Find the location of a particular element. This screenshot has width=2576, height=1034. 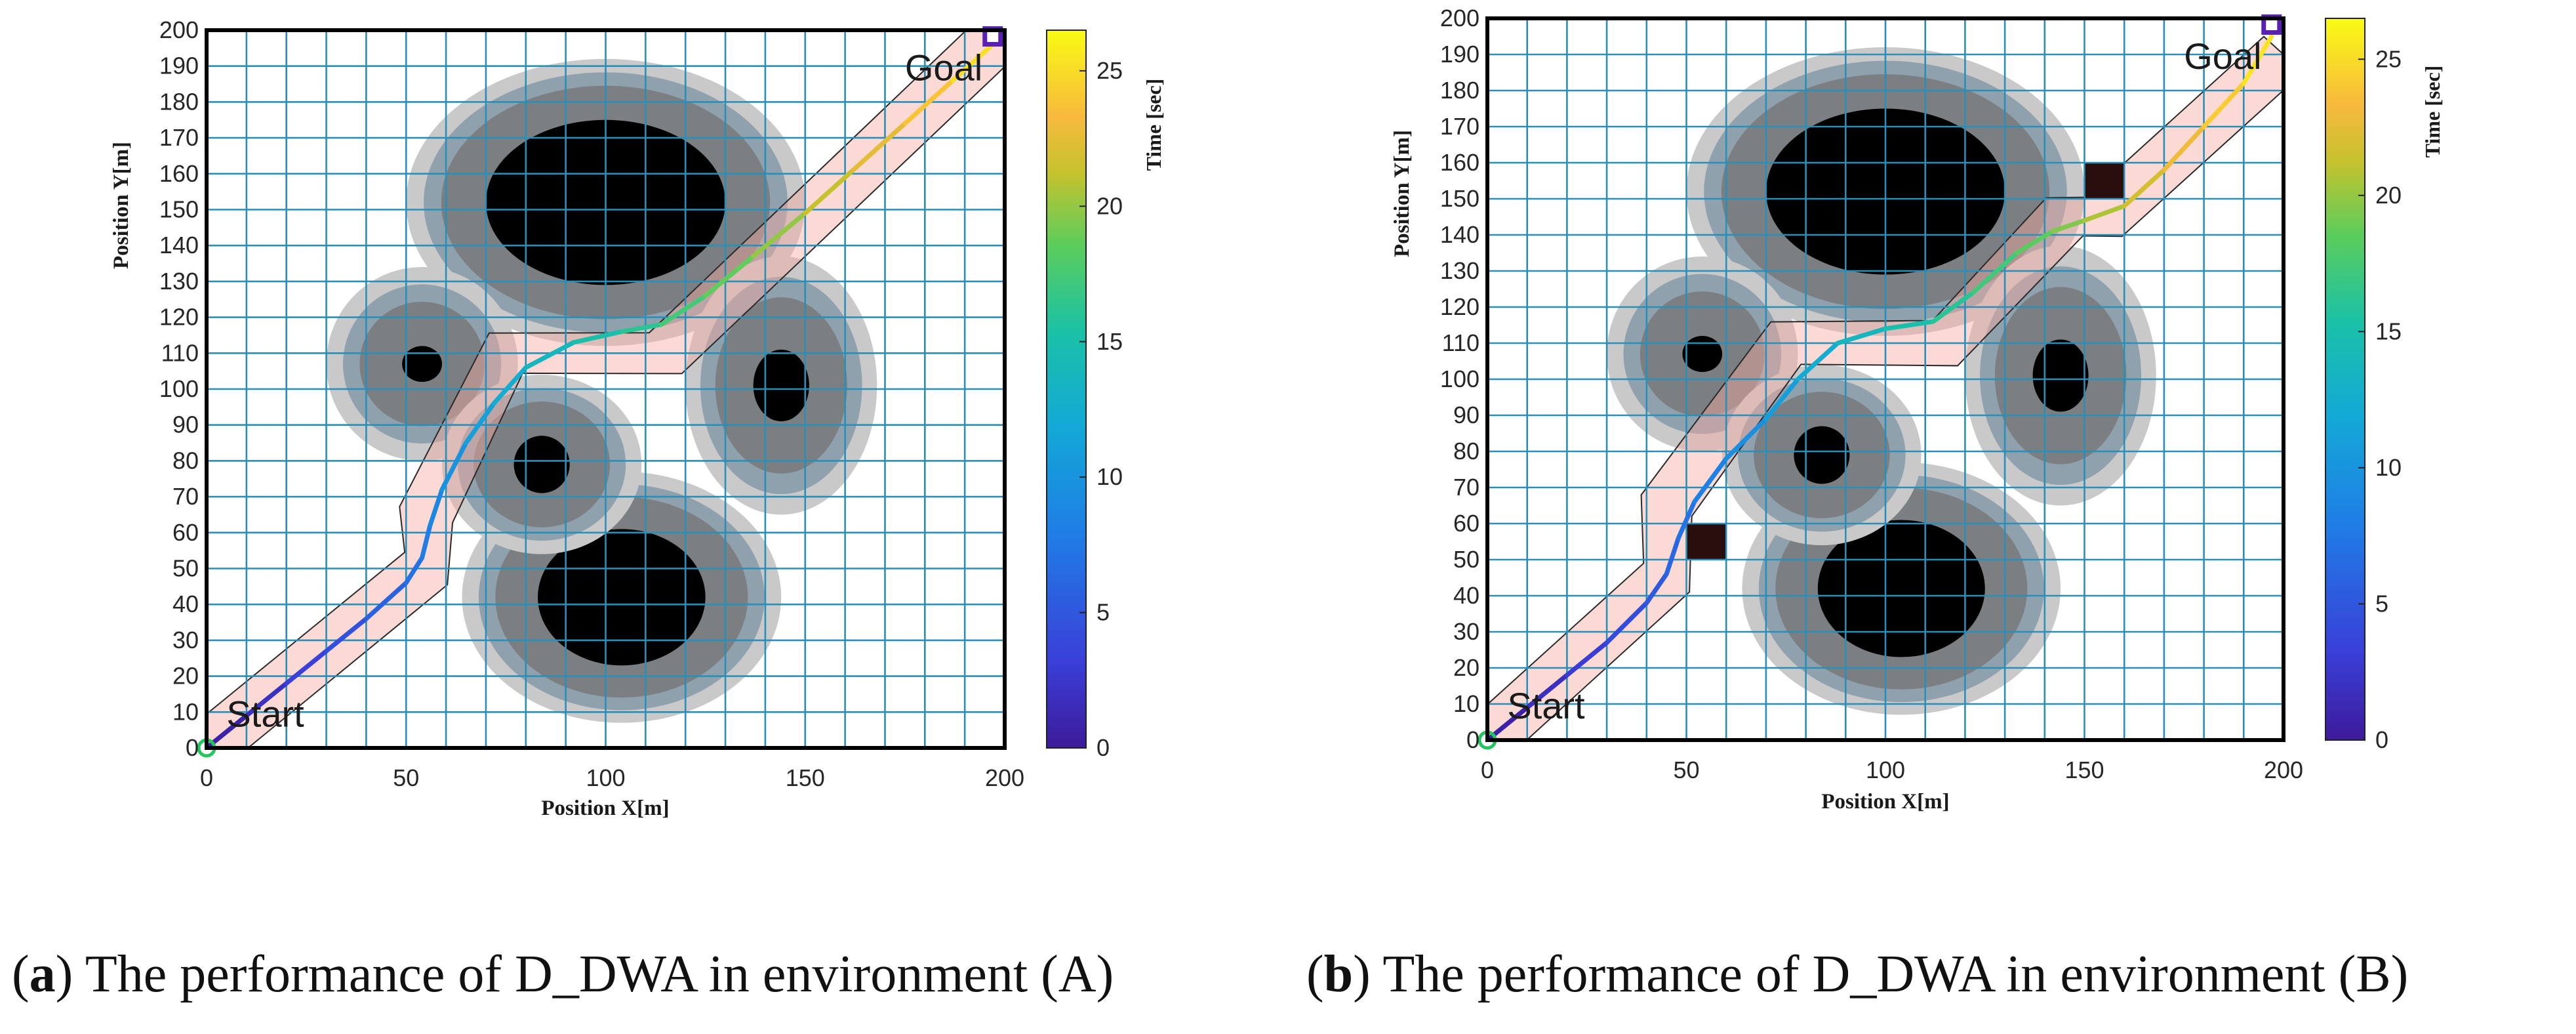

colorbar-tick-label: 10 is located at coordinates (2388, 467).